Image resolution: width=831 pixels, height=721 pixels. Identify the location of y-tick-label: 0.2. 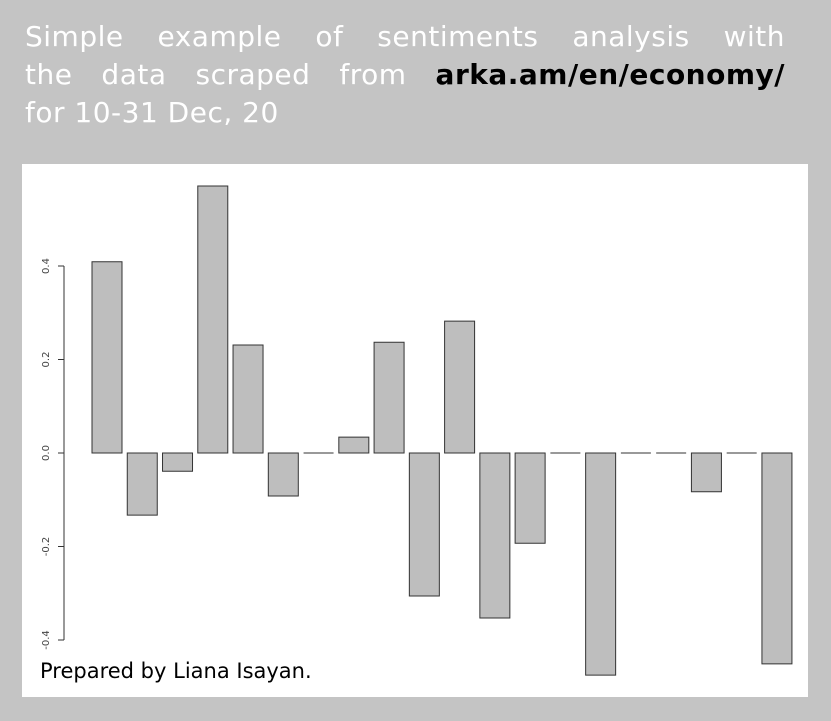
(46, 360).